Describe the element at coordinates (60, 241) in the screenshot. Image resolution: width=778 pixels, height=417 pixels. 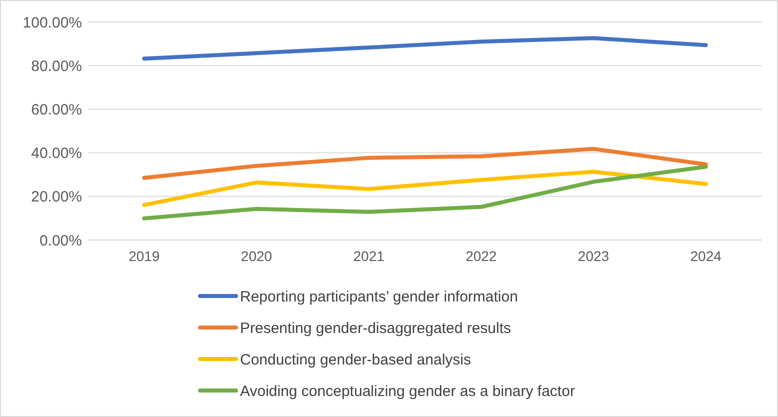
I see `y-tick-label: 0.00%` at that location.